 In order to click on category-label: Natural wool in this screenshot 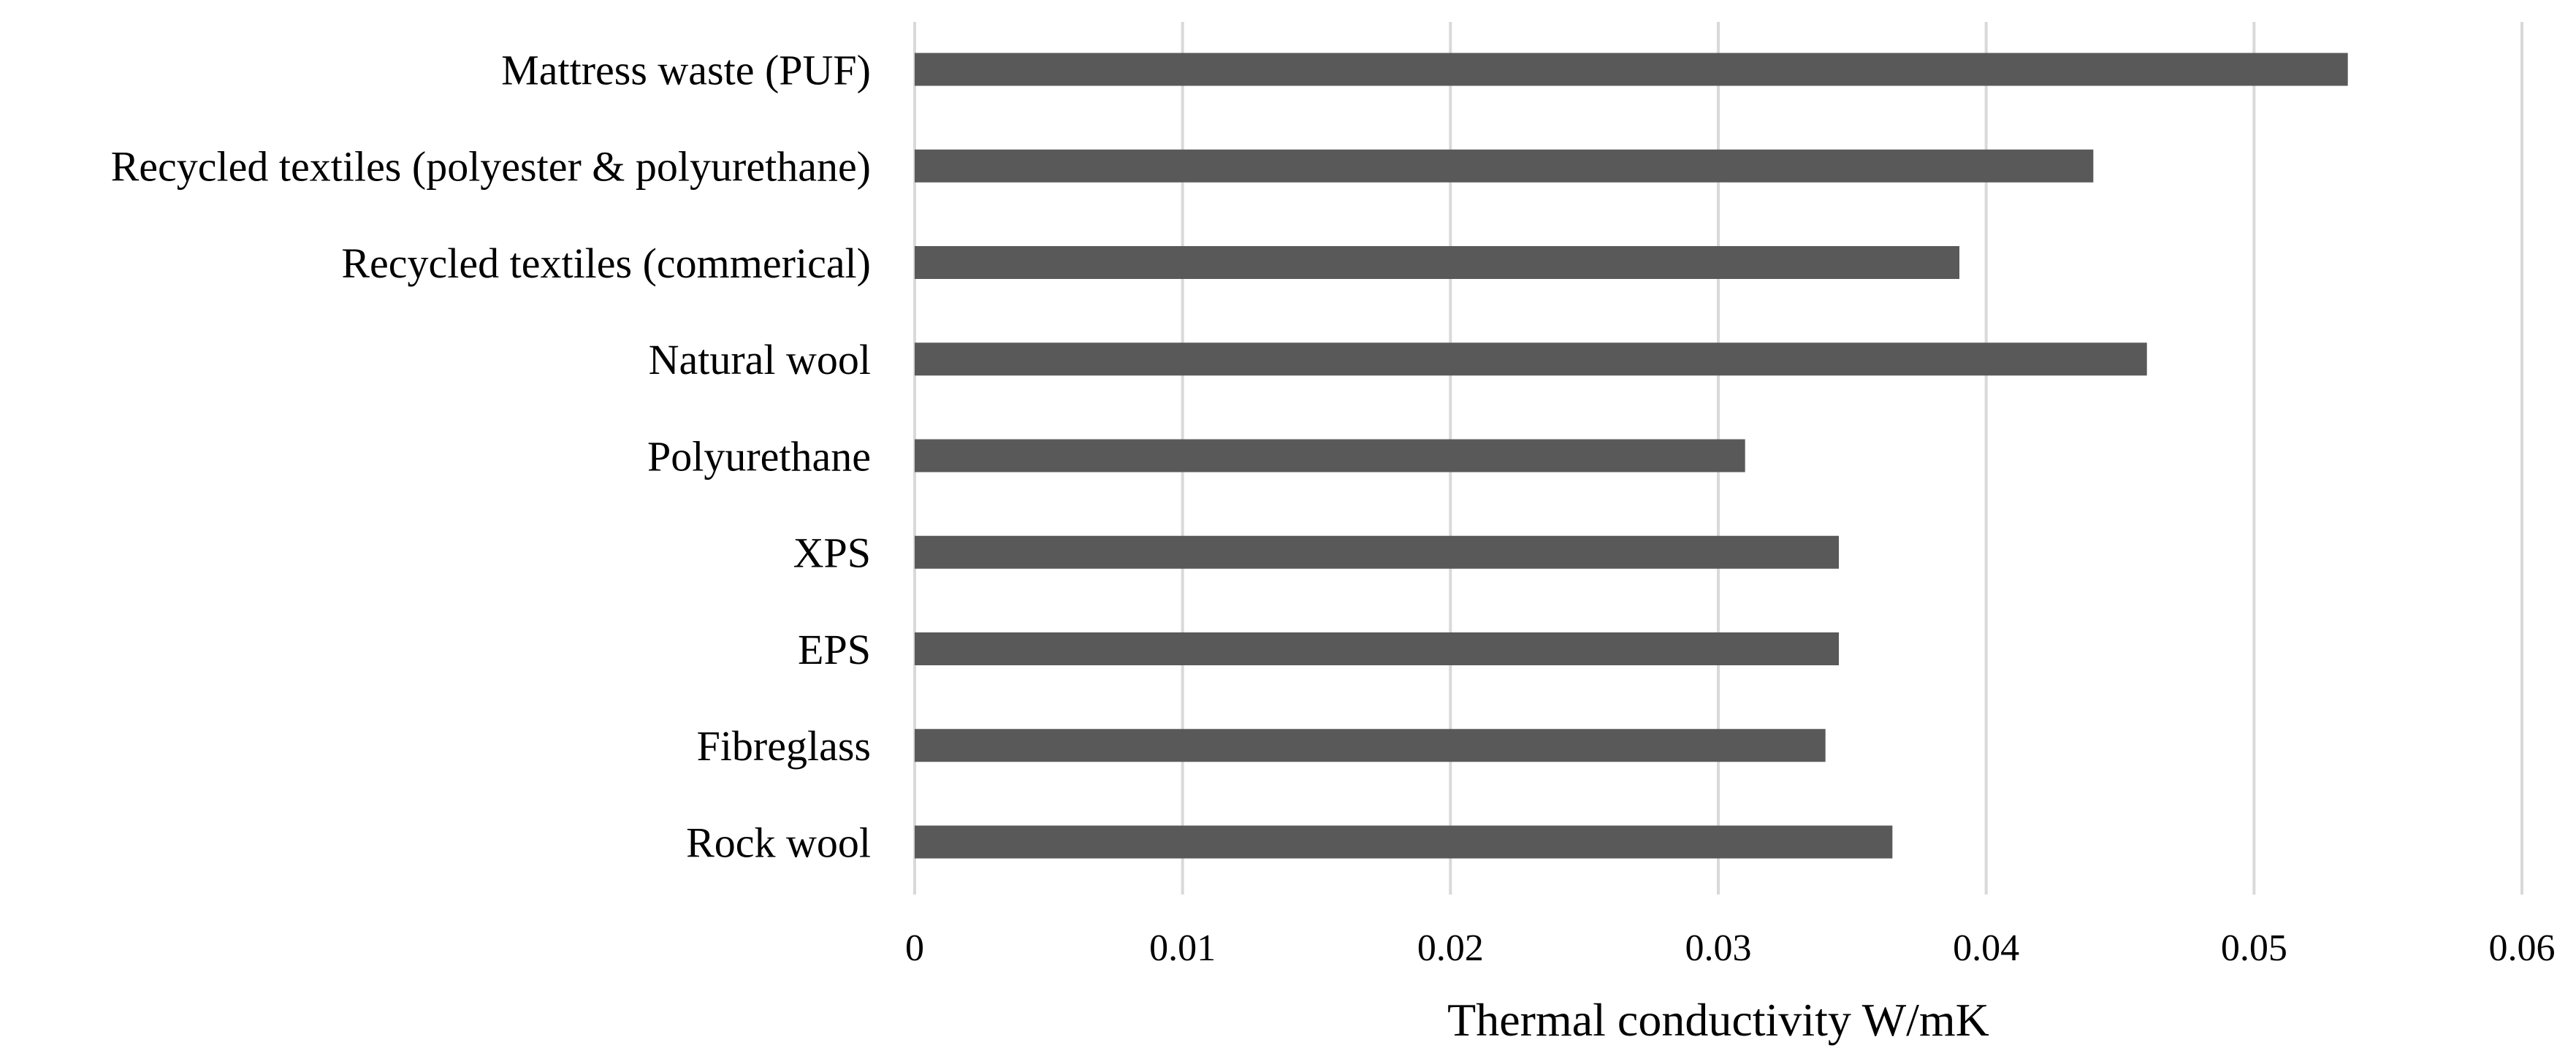, I will do `click(760, 359)`.